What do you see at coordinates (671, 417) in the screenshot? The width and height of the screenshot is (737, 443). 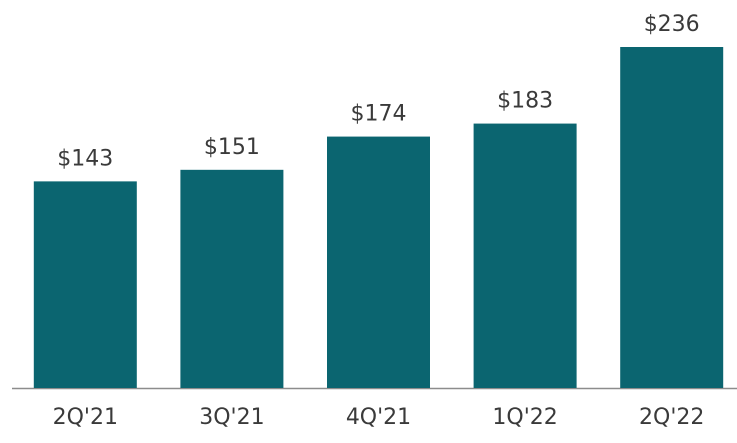 I see `x-tick-label: 2Q'22` at bounding box center [671, 417].